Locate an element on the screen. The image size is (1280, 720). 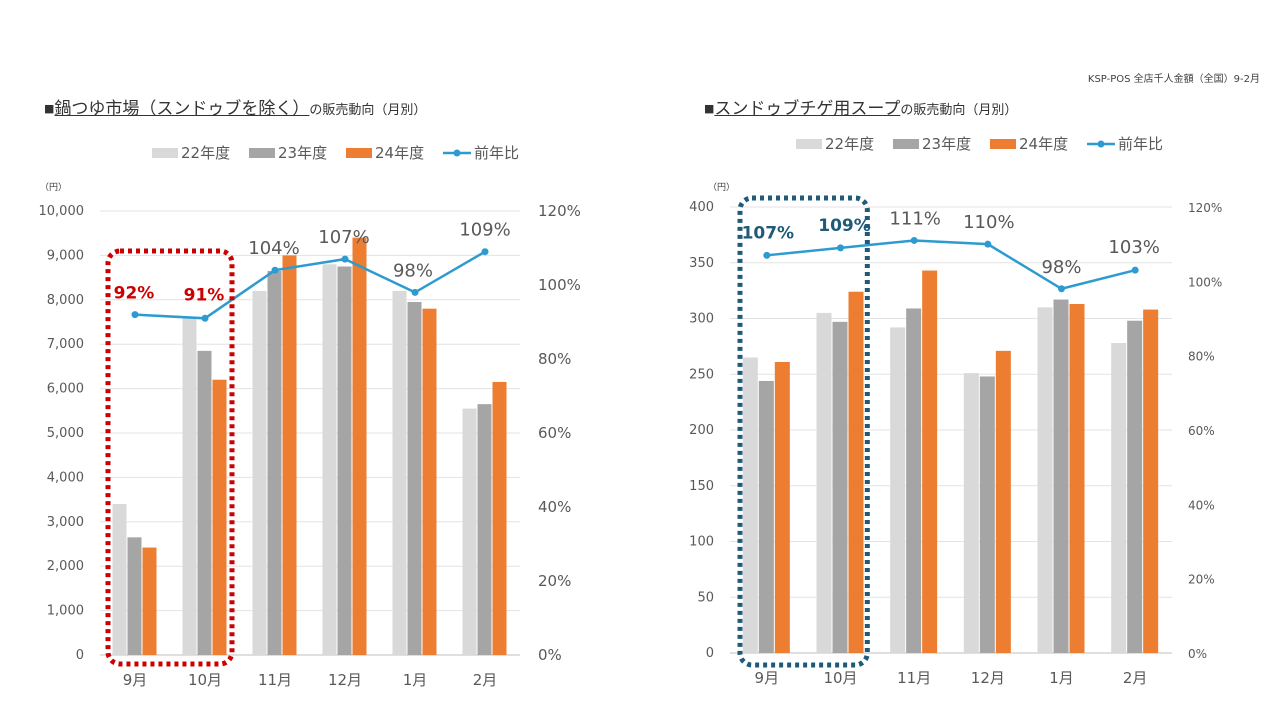
chart1-y2-tick-label: 0% is located at coordinates (1197, 654).